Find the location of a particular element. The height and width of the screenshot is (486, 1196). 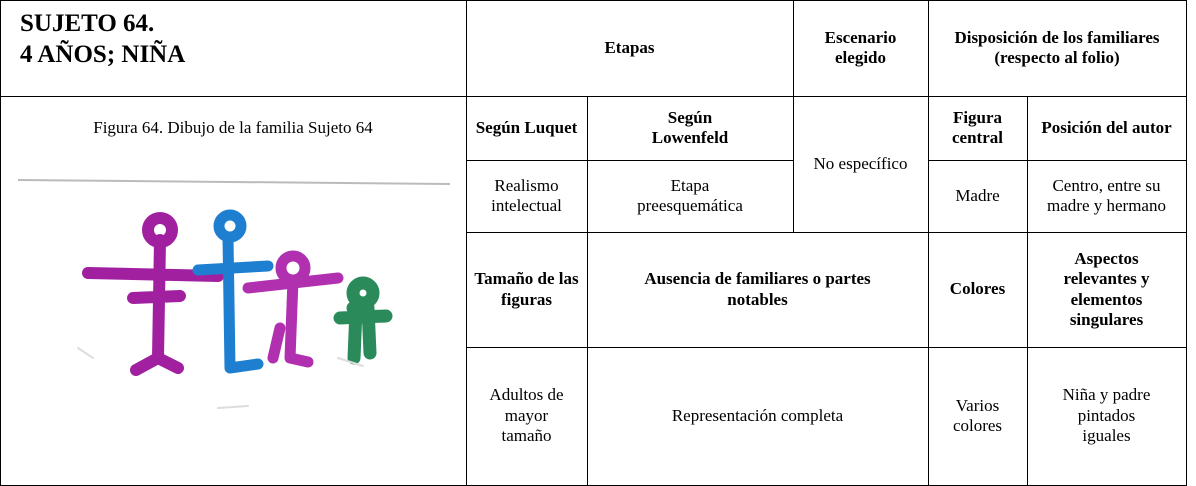

header-cell: Etapas is located at coordinates (629, 48).